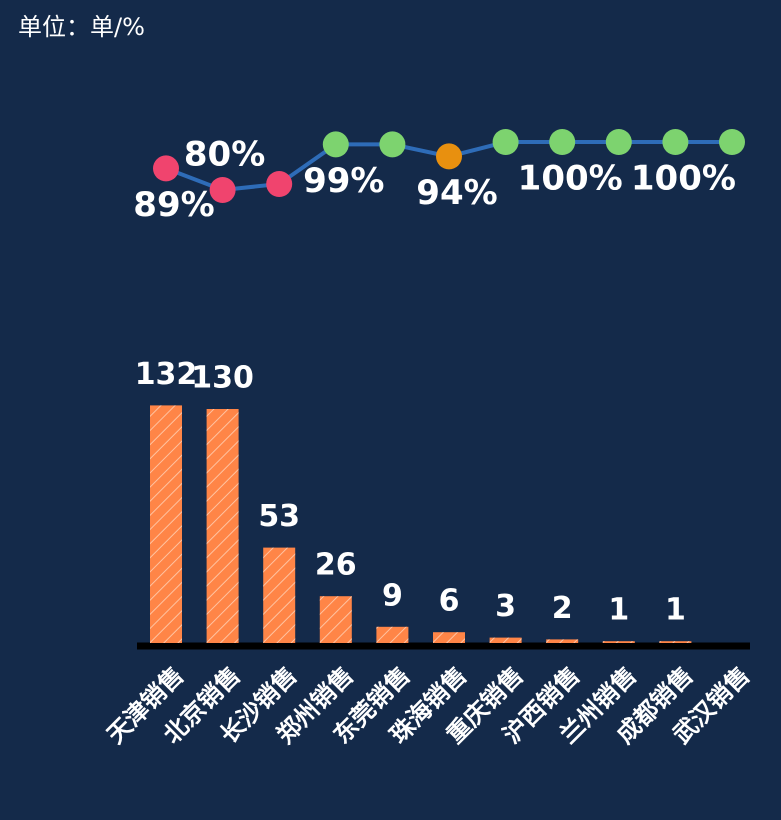 Image resolution: width=781 pixels, height=820 pixels. I want to click on chart-title: 单位：单/%, so click(81, 27).